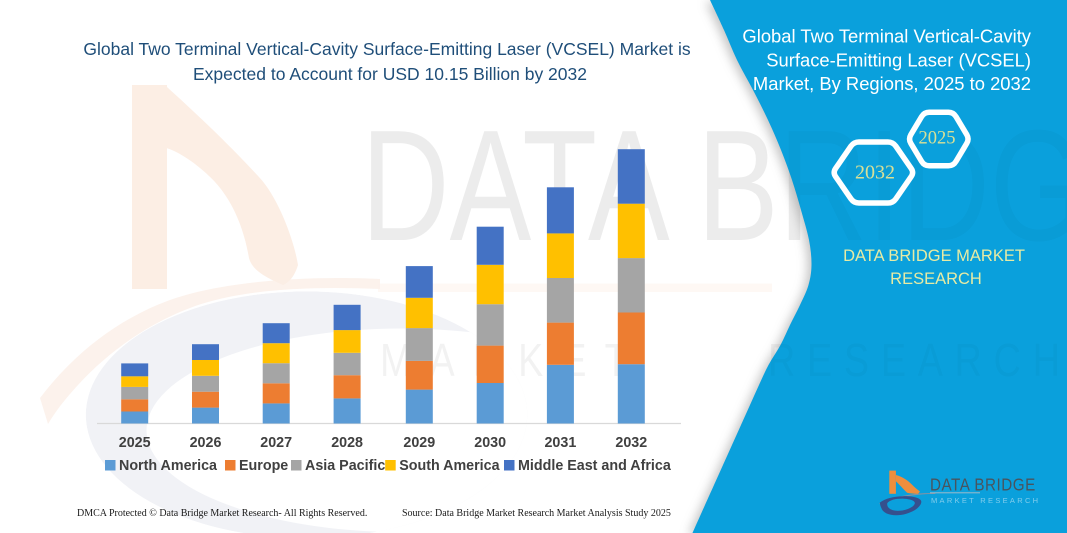 The width and height of the screenshot is (1067, 533). What do you see at coordinates (276, 443) in the screenshot?
I see `svg-text: 2027` at bounding box center [276, 443].